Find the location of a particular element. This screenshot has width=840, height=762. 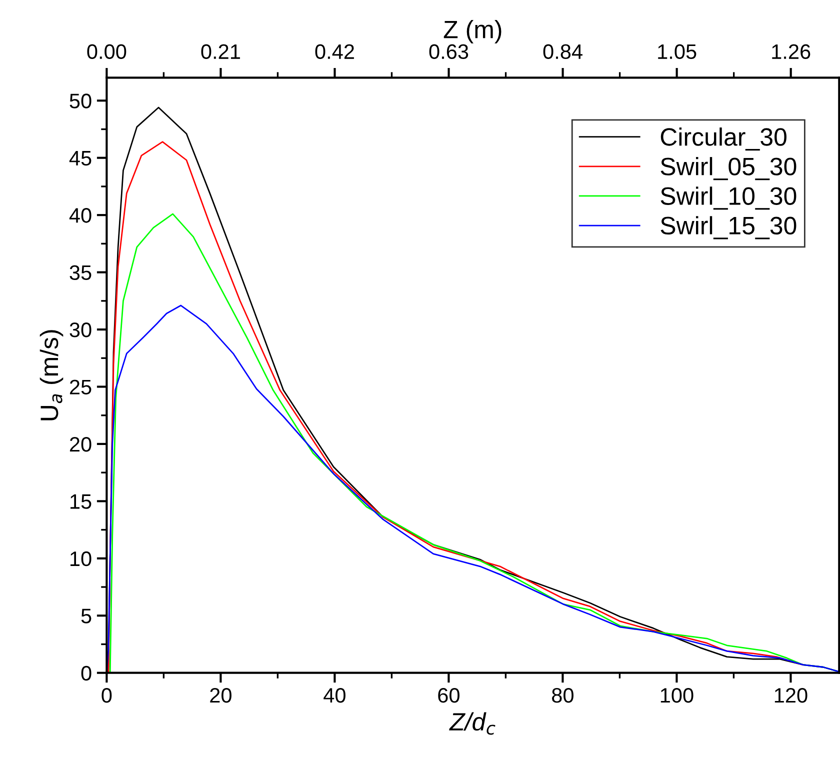

y-axis-title: U$_{a}$ (m/s) is located at coordinates (52, 375).